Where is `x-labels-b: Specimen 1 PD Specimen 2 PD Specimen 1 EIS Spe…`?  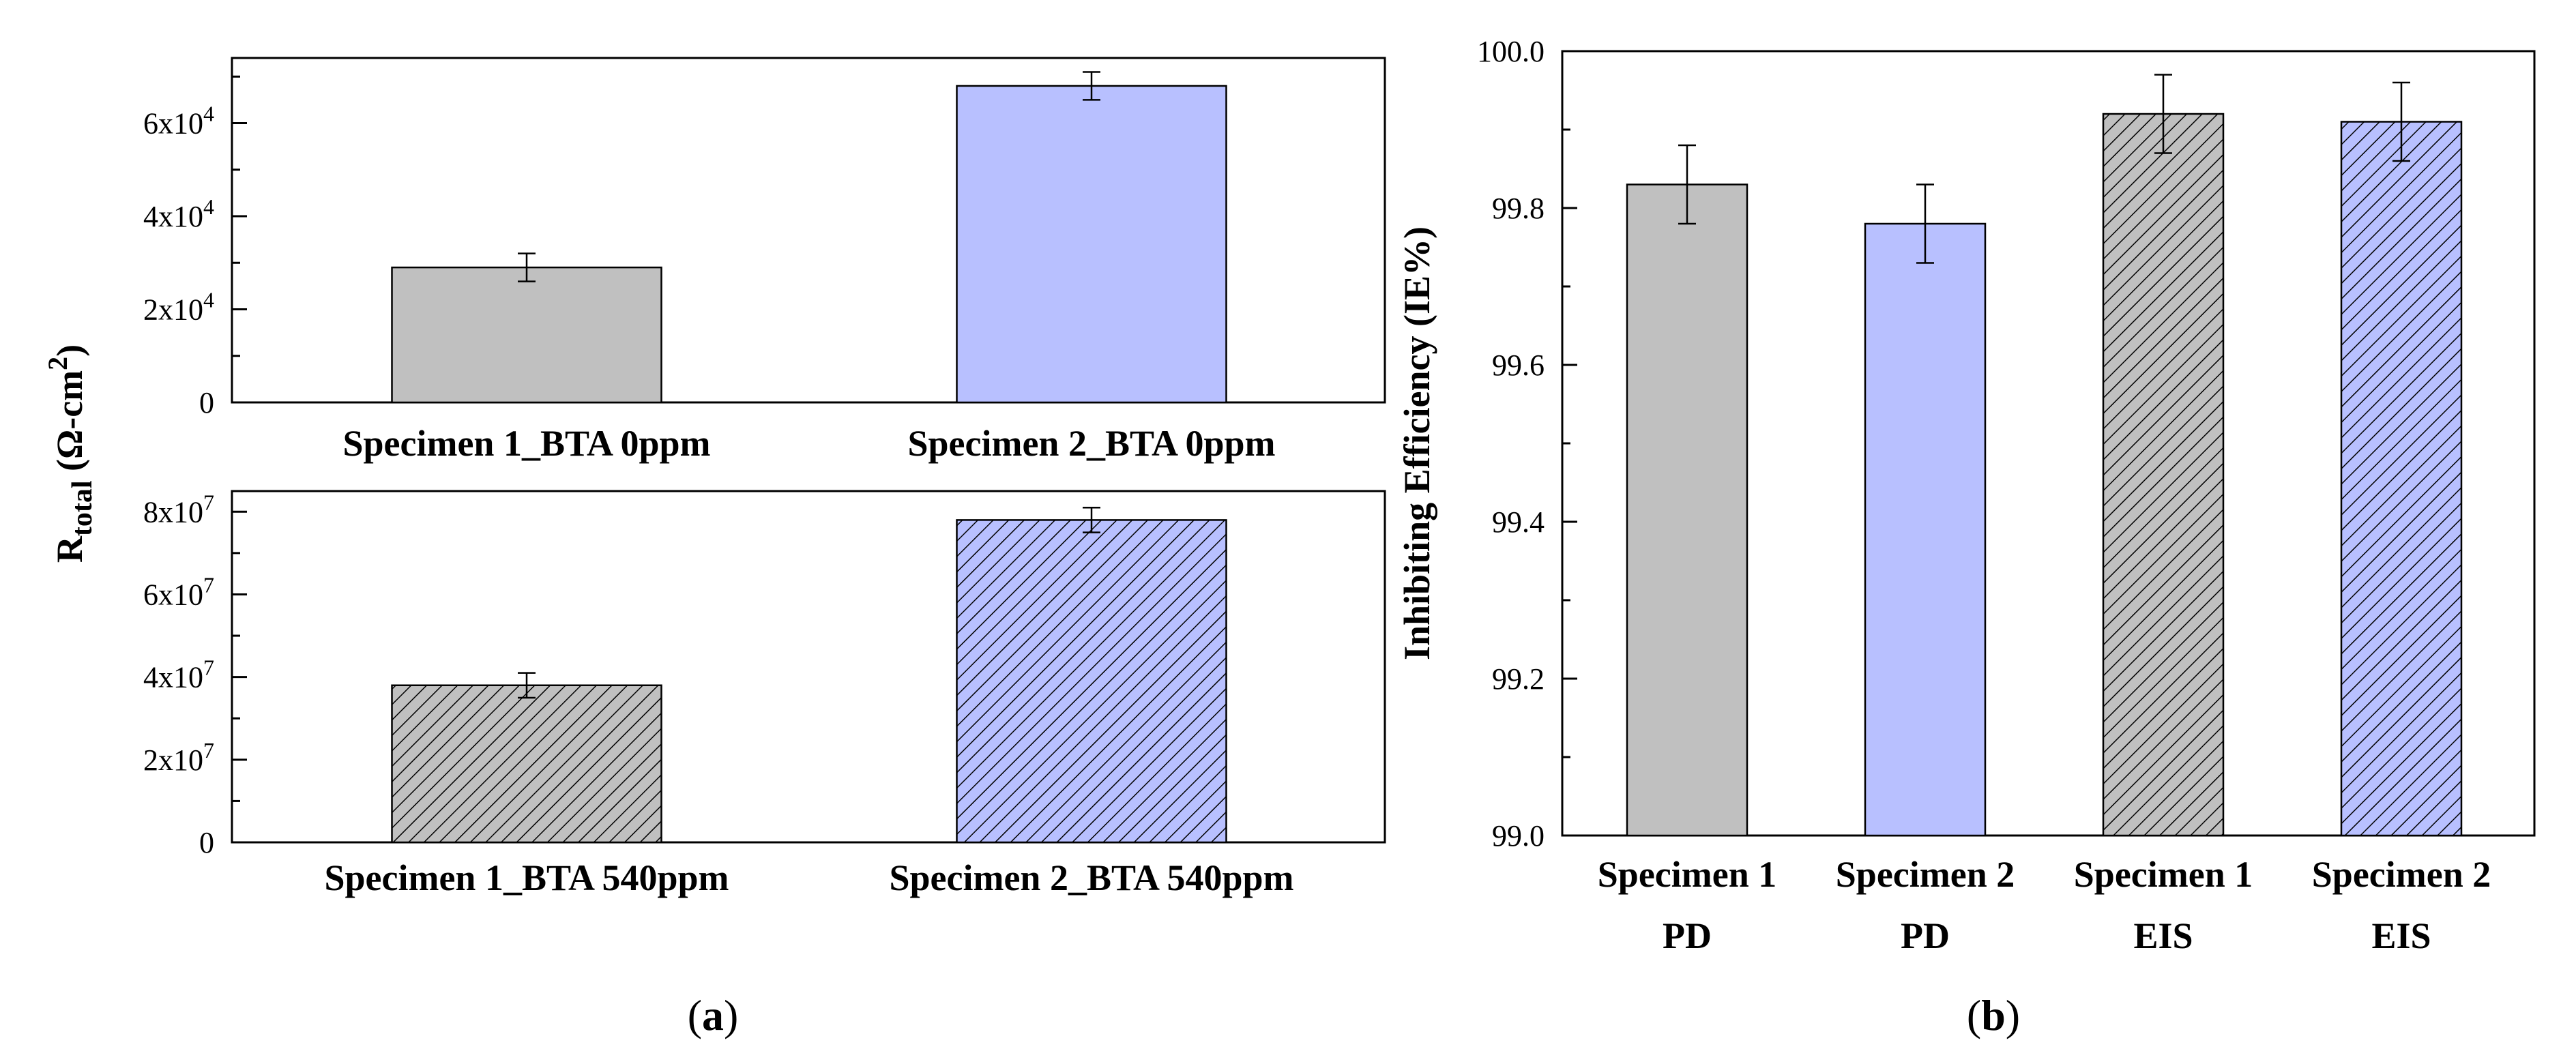 x-labels-b: Specimen 1 PD Specimen 2 PD Specimen 1 EIS Spe… is located at coordinates (2045, 905).